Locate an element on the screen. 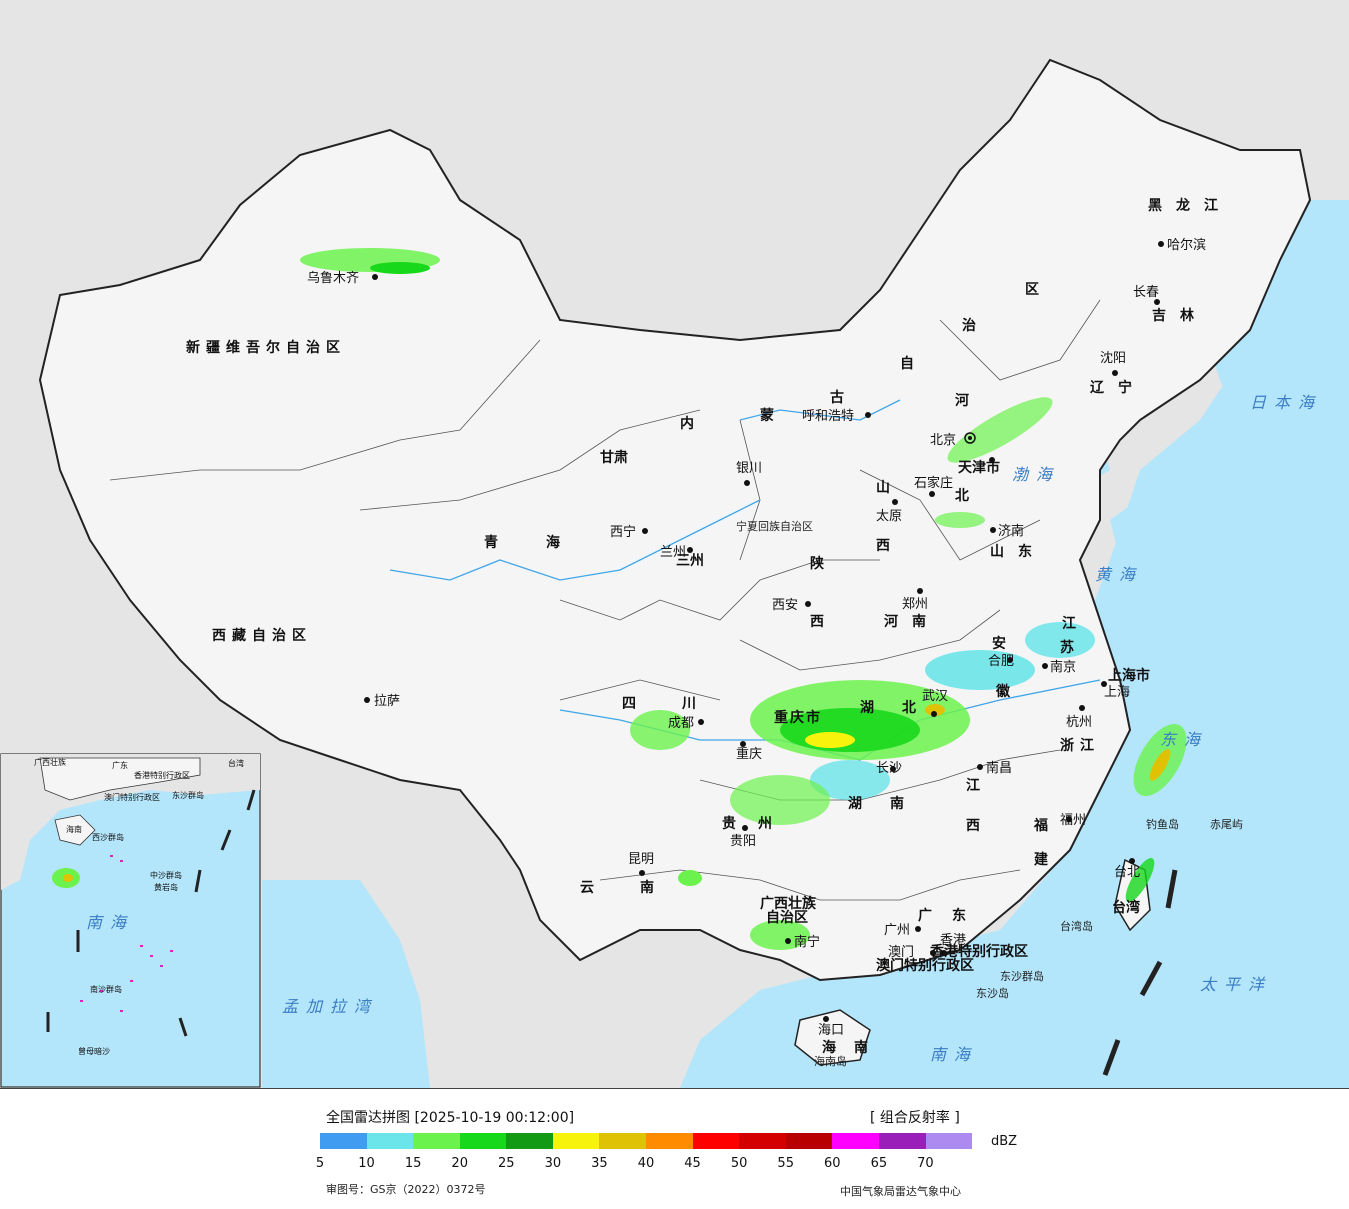 The width and height of the screenshot is (1349, 1209). region-zhejiang: 浙江 is located at coordinates (1080, 745).